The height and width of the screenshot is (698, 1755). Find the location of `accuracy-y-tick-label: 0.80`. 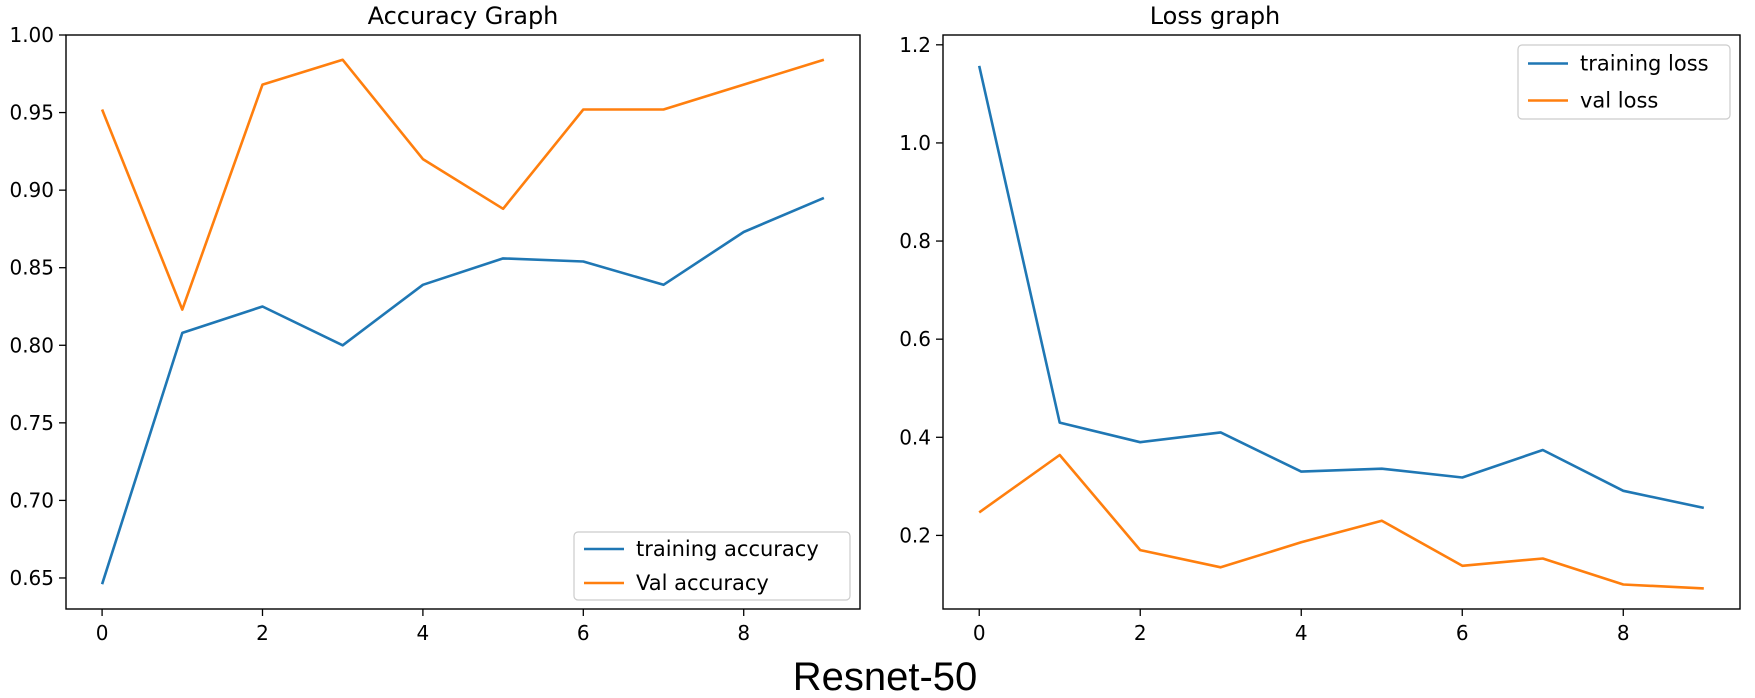

accuracy-y-tick-label: 0.80 is located at coordinates (31, 345).